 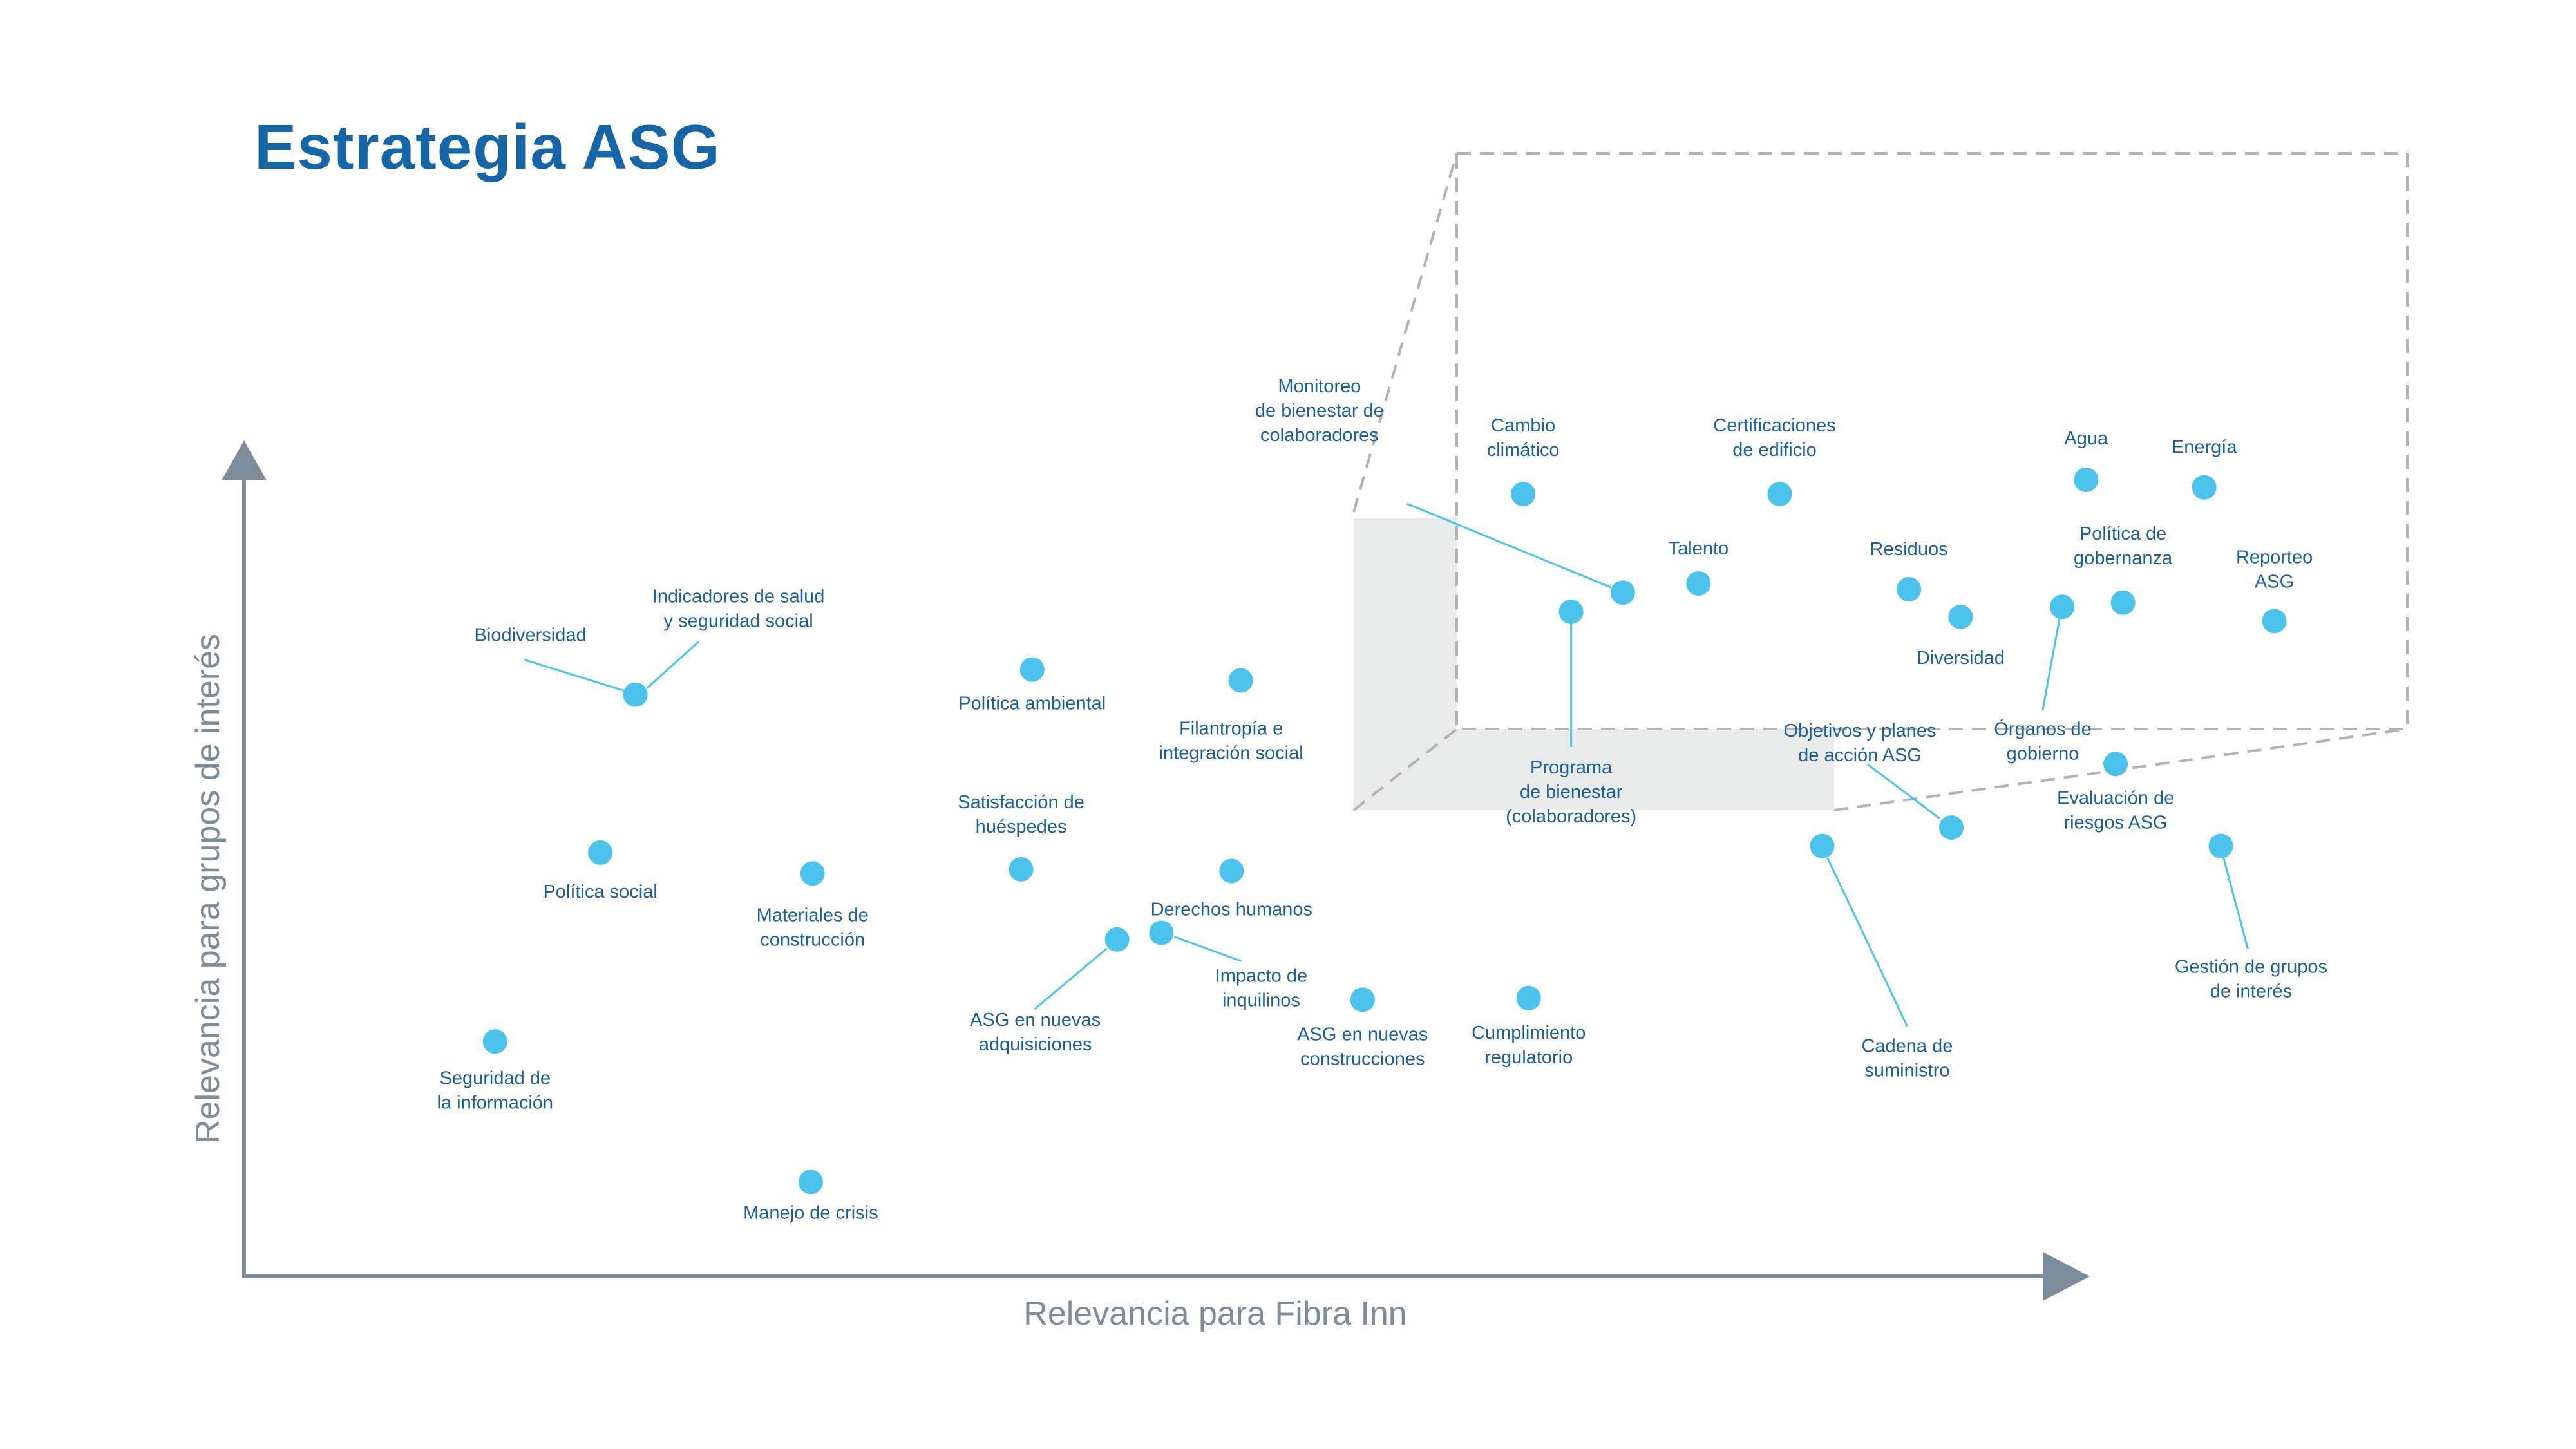 What do you see at coordinates (496, 1091) in the screenshot?
I see `point-label: Seguridad de la información` at bounding box center [496, 1091].